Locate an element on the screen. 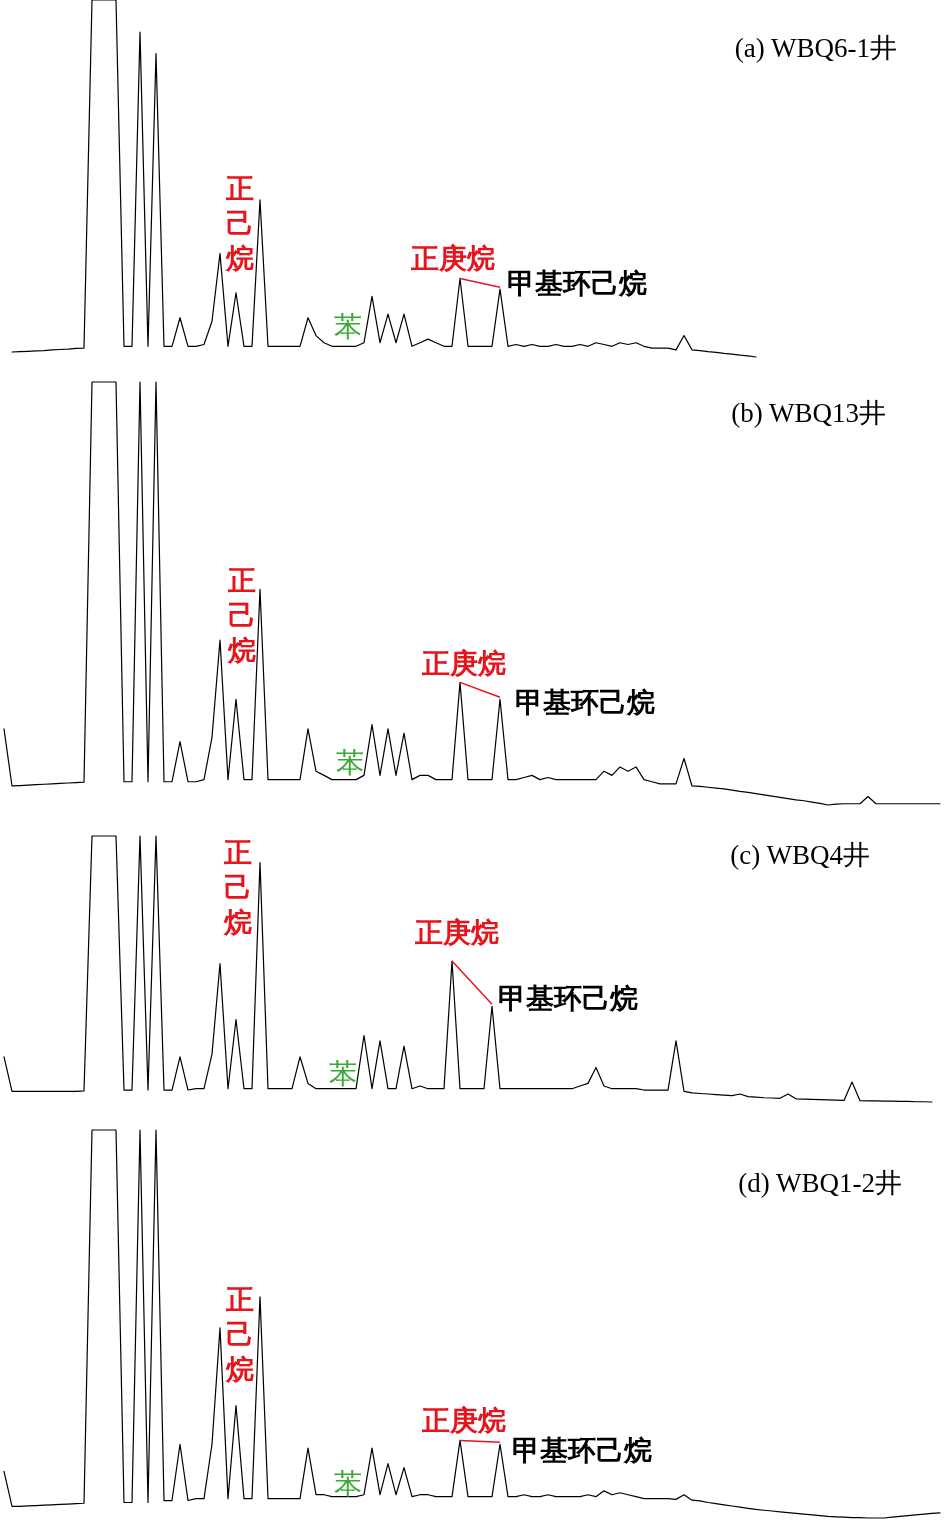  text: (a) WBQ6-1井 is located at coordinates (815, 48).